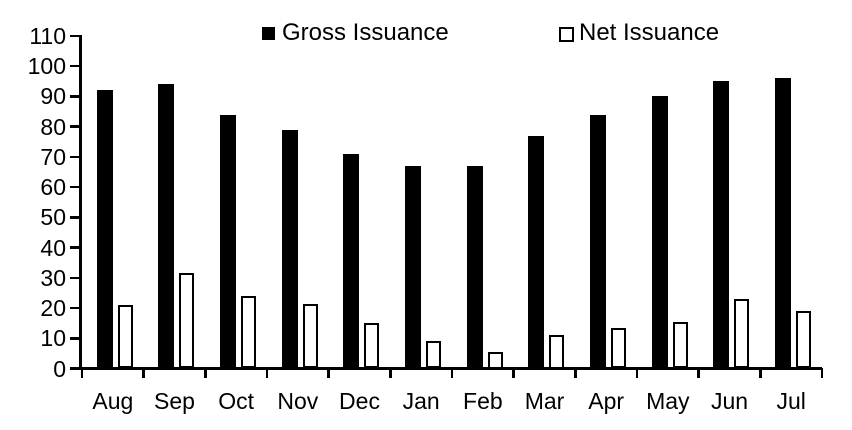 The image size is (852, 430). What do you see at coordinates (289, 249) in the screenshot?
I see `bar-gross-nov` at bounding box center [289, 249].